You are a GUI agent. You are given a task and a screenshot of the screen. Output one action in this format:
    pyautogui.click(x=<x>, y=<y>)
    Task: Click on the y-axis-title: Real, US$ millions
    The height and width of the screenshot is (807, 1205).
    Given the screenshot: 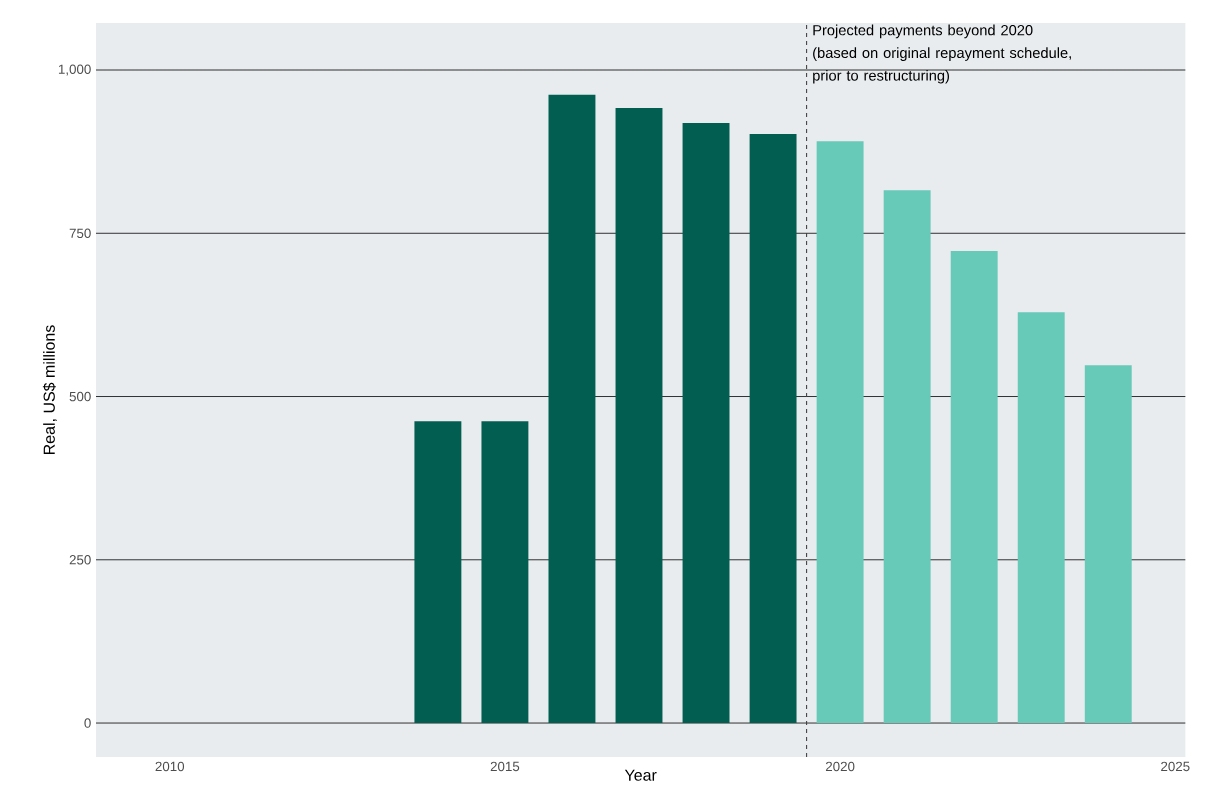 What is the action you would take?
    pyautogui.click(x=49, y=390)
    